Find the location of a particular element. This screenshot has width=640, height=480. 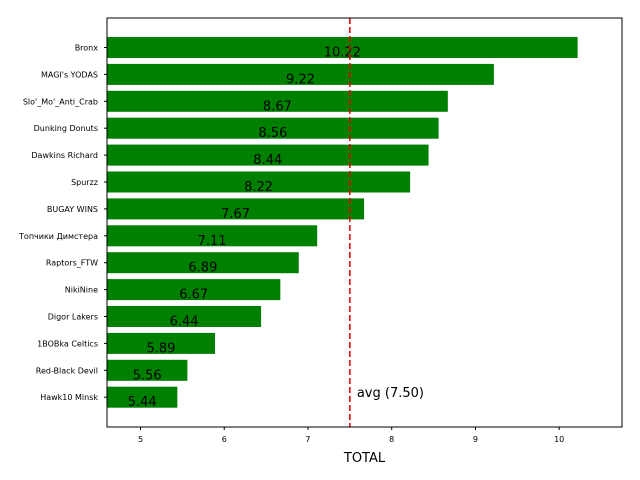

x-tick-label: 7 is located at coordinates (307, 439).